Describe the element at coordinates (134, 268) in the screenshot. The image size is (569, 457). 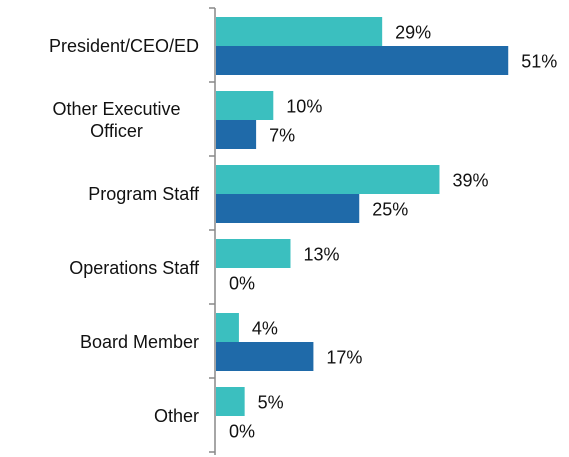
I see `category-label: Operations Staff` at that location.